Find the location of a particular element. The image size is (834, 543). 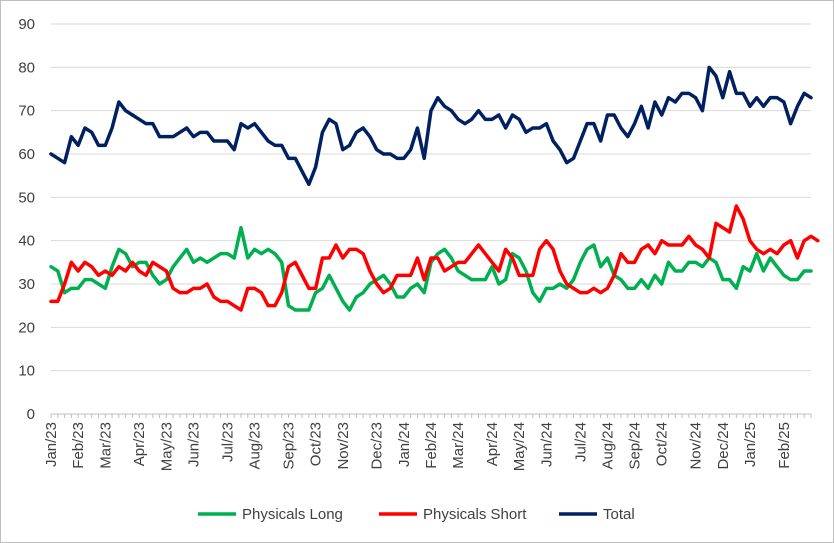

x-tick-label: Apr/23 is located at coordinates (139, 444).